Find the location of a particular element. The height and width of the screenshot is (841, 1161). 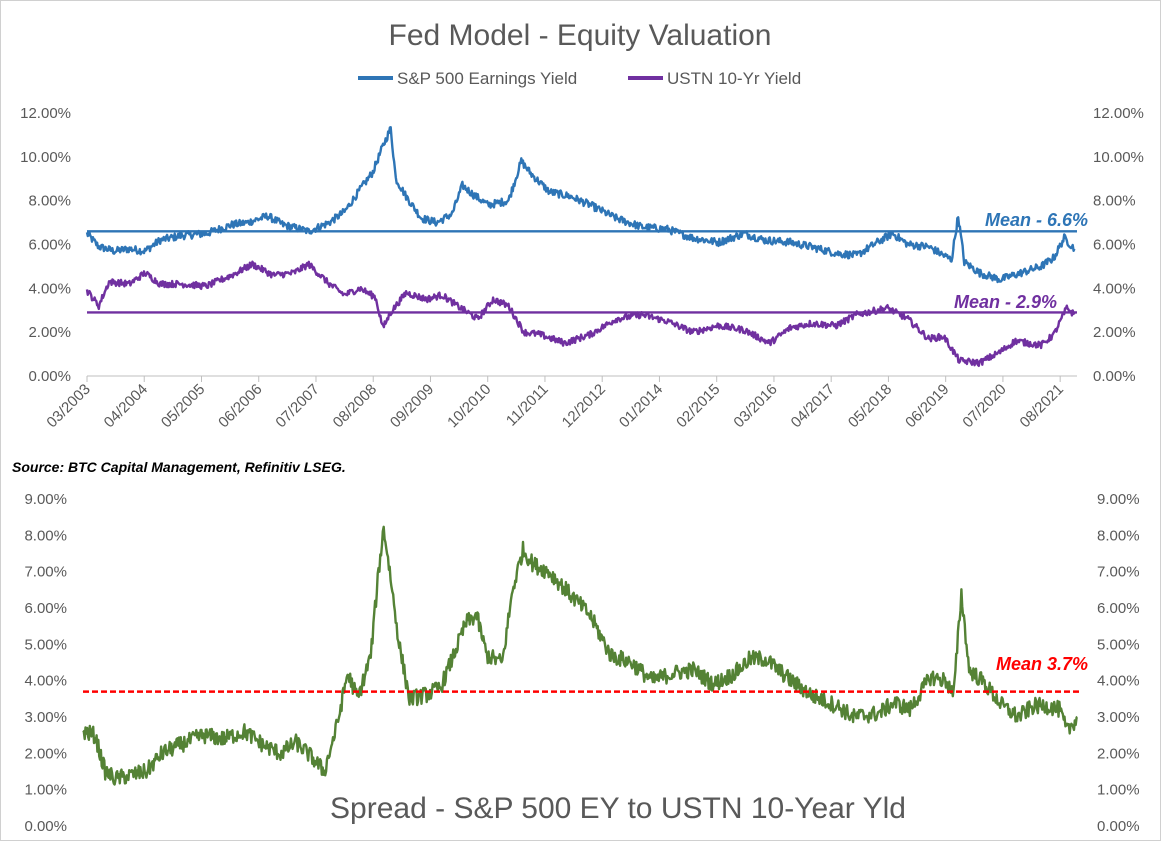

top-x-tick-label: 05/2005 is located at coordinates (183, 406).